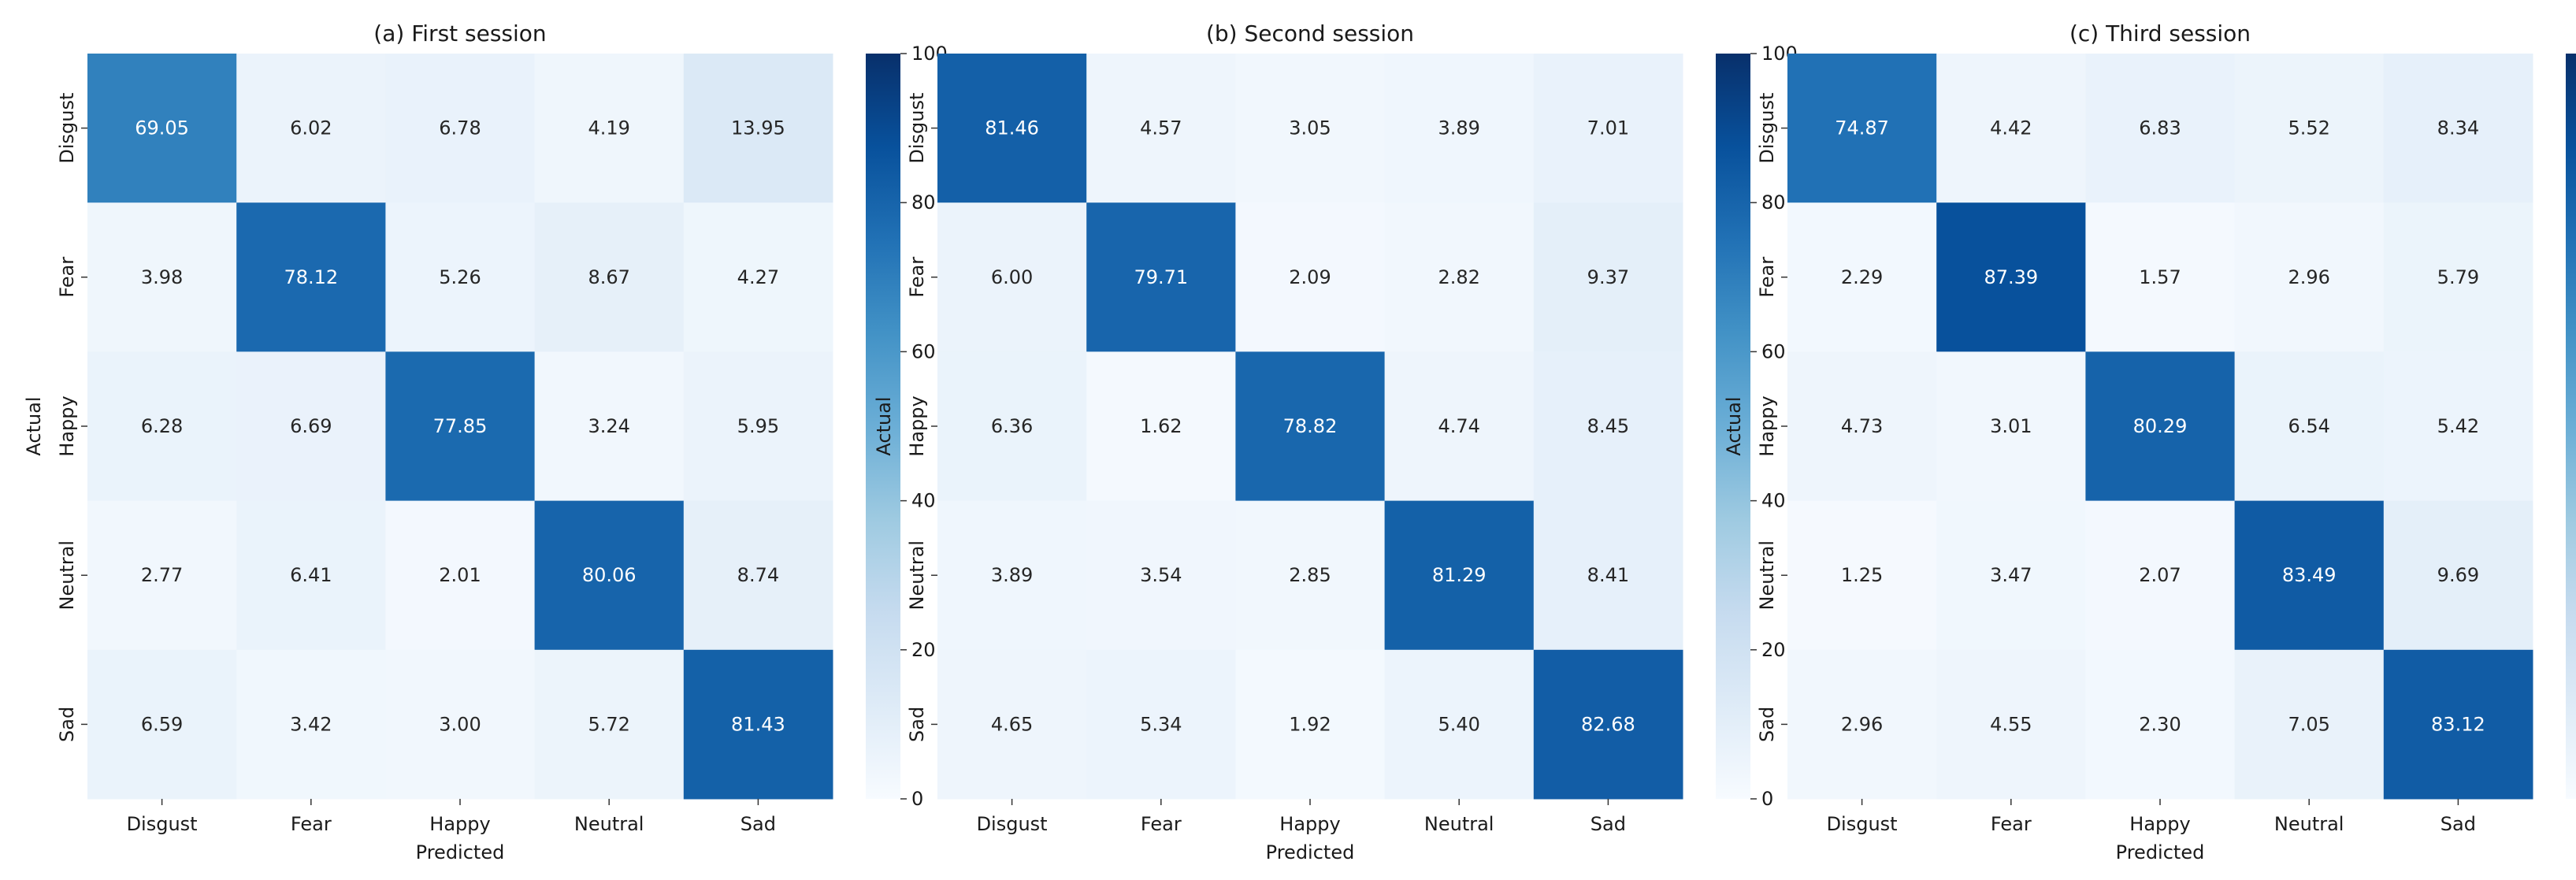  What do you see at coordinates (1310, 128) in the screenshot?
I see `cell-value-label: 3.05` at bounding box center [1310, 128].